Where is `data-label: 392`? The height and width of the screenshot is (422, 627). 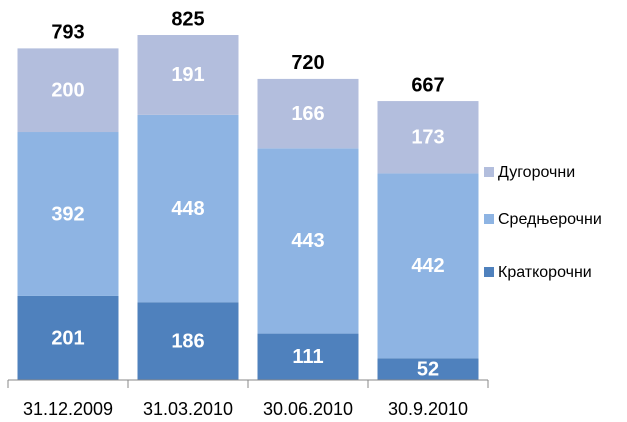 data-label: 392 is located at coordinates (67, 214).